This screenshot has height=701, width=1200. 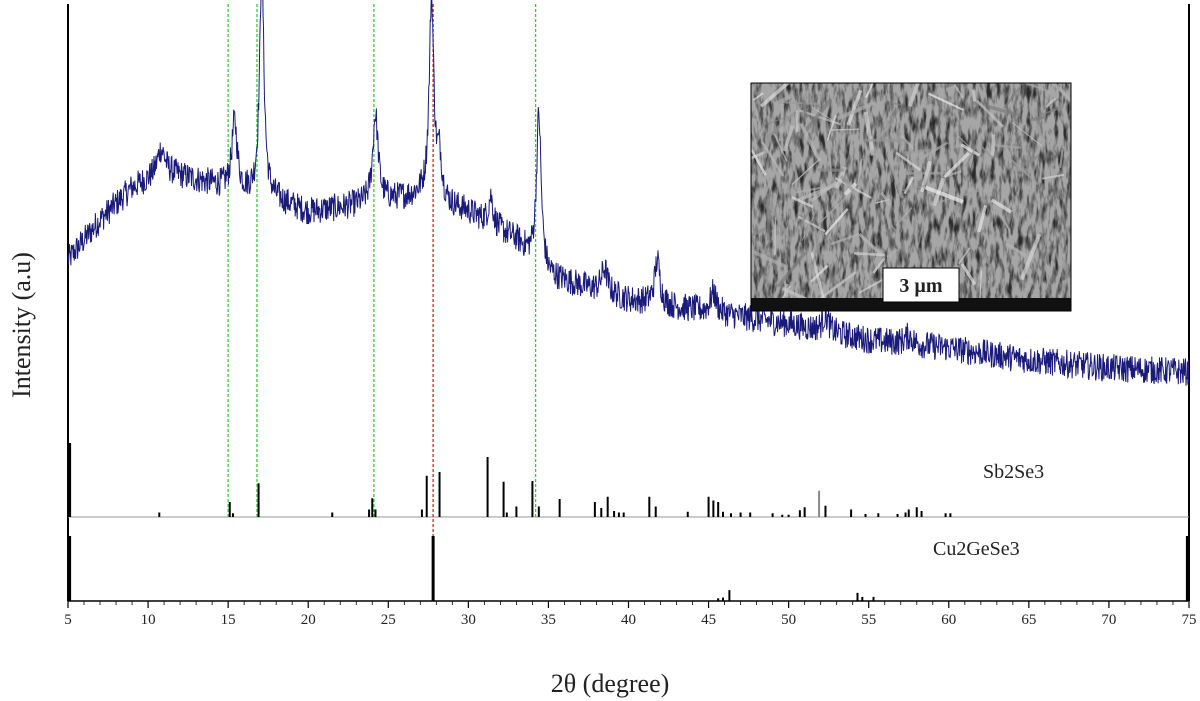 I want to click on sb2se3-label: Sb2Se3, so click(x=1013, y=472).